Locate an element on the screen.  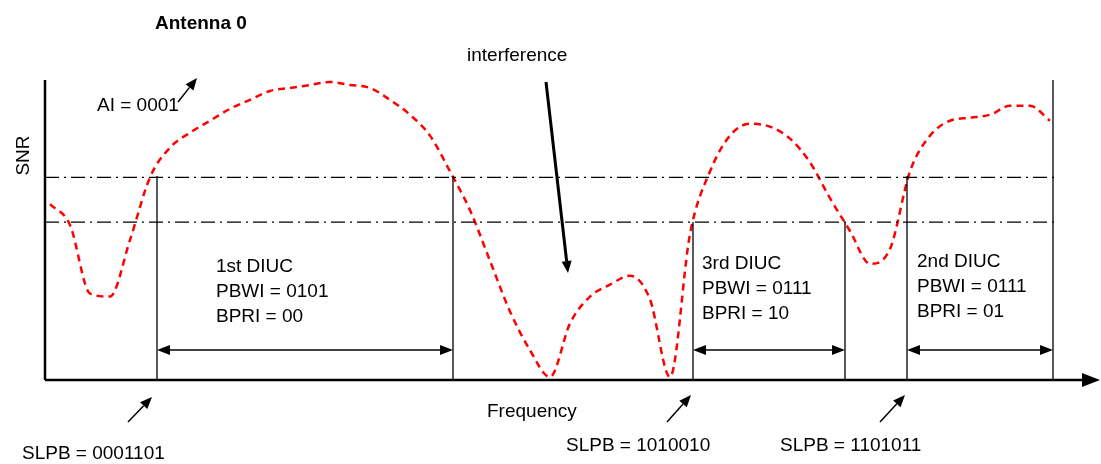
x-axis-title: Frequency is located at coordinates (532, 411).